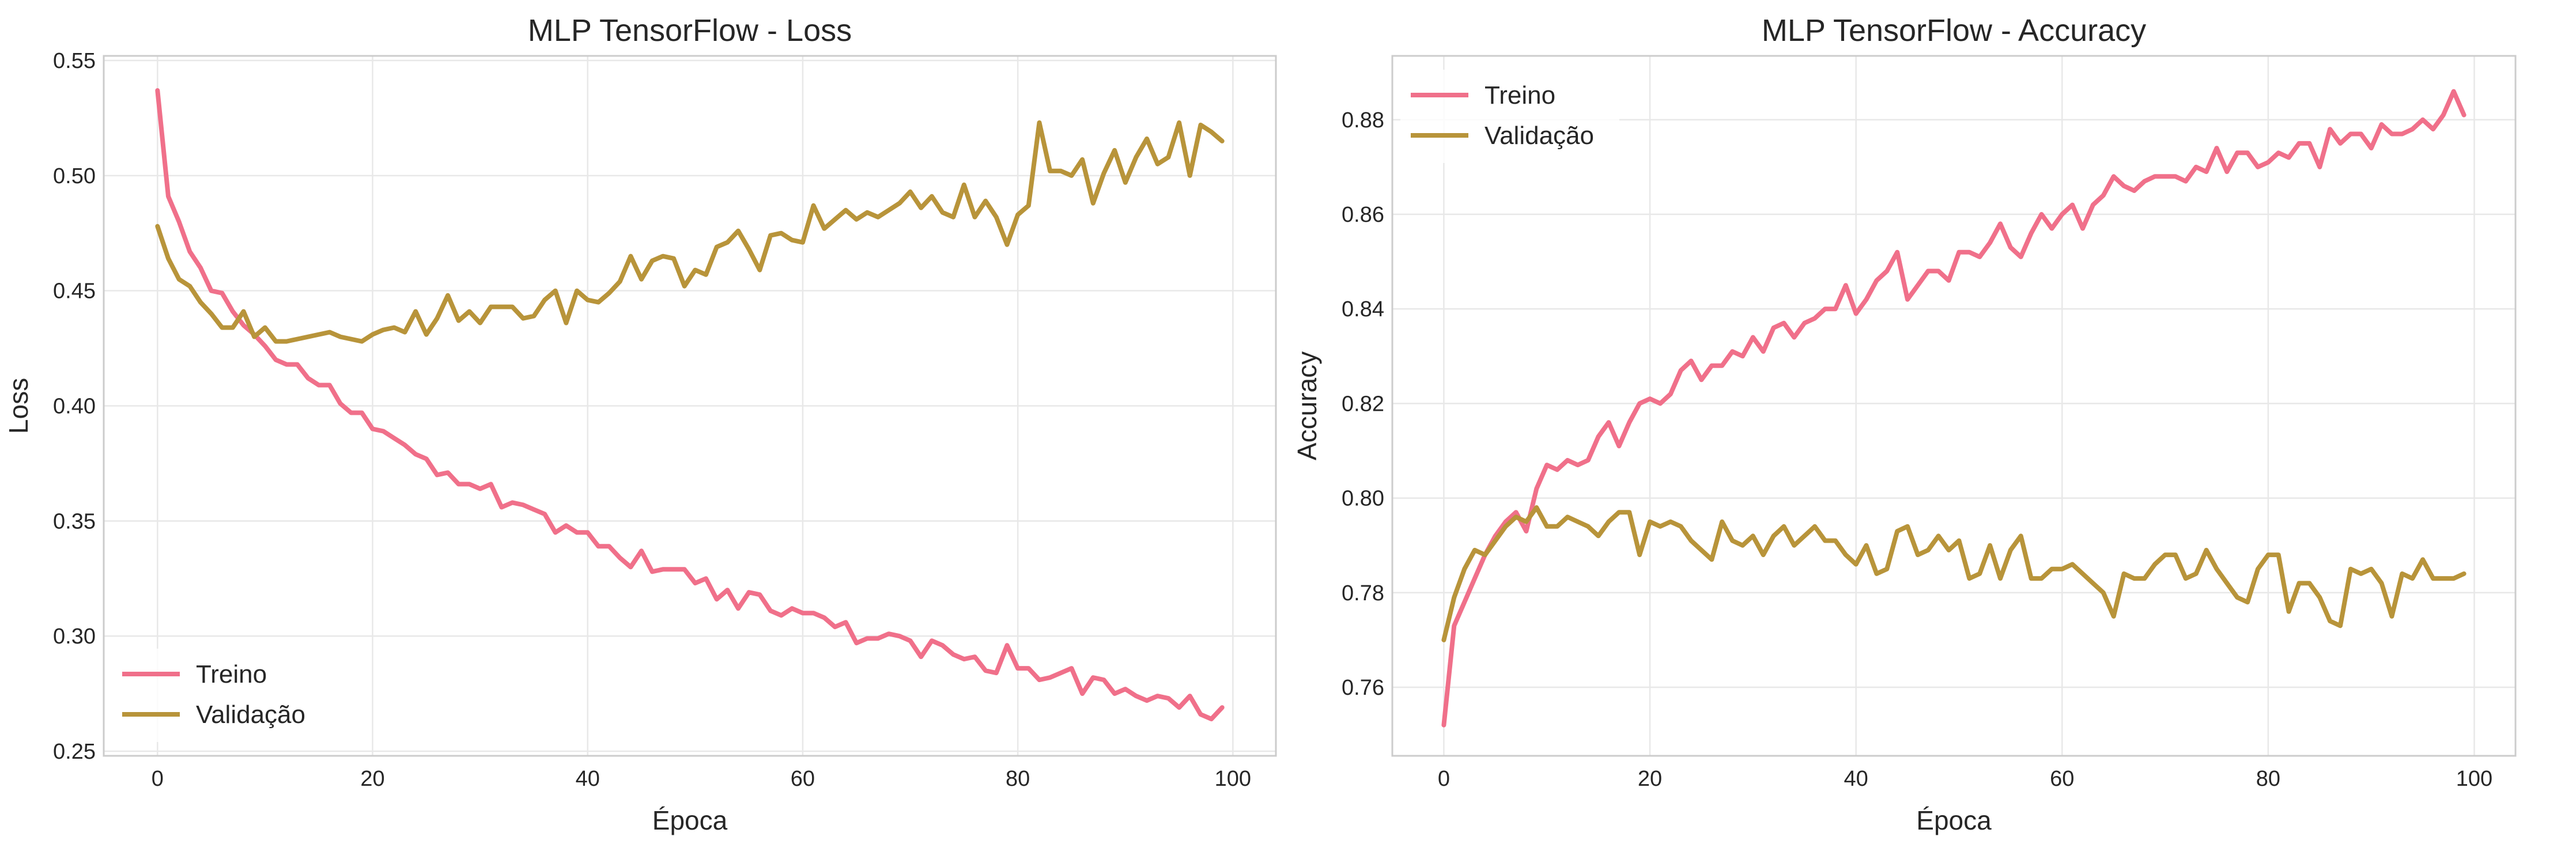 This screenshot has height=848, width=2576. I want to click on accuracy-x-tick-label: 80, so click(2268, 779).